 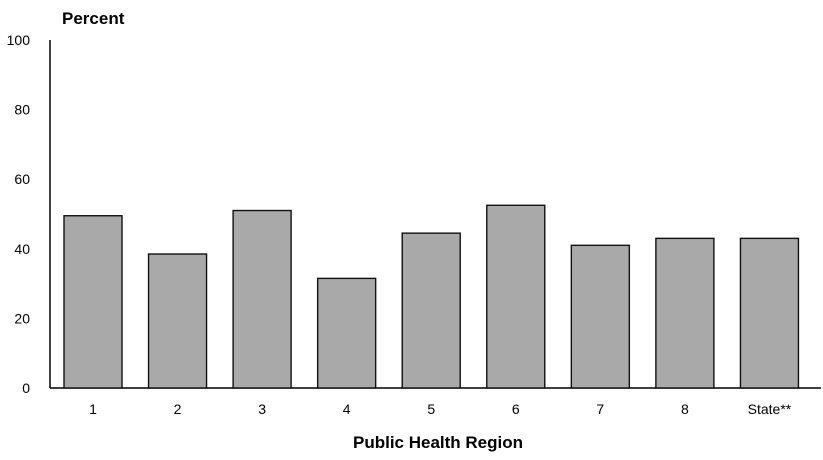 I want to click on x-tick-label: 2, so click(x=178, y=409).